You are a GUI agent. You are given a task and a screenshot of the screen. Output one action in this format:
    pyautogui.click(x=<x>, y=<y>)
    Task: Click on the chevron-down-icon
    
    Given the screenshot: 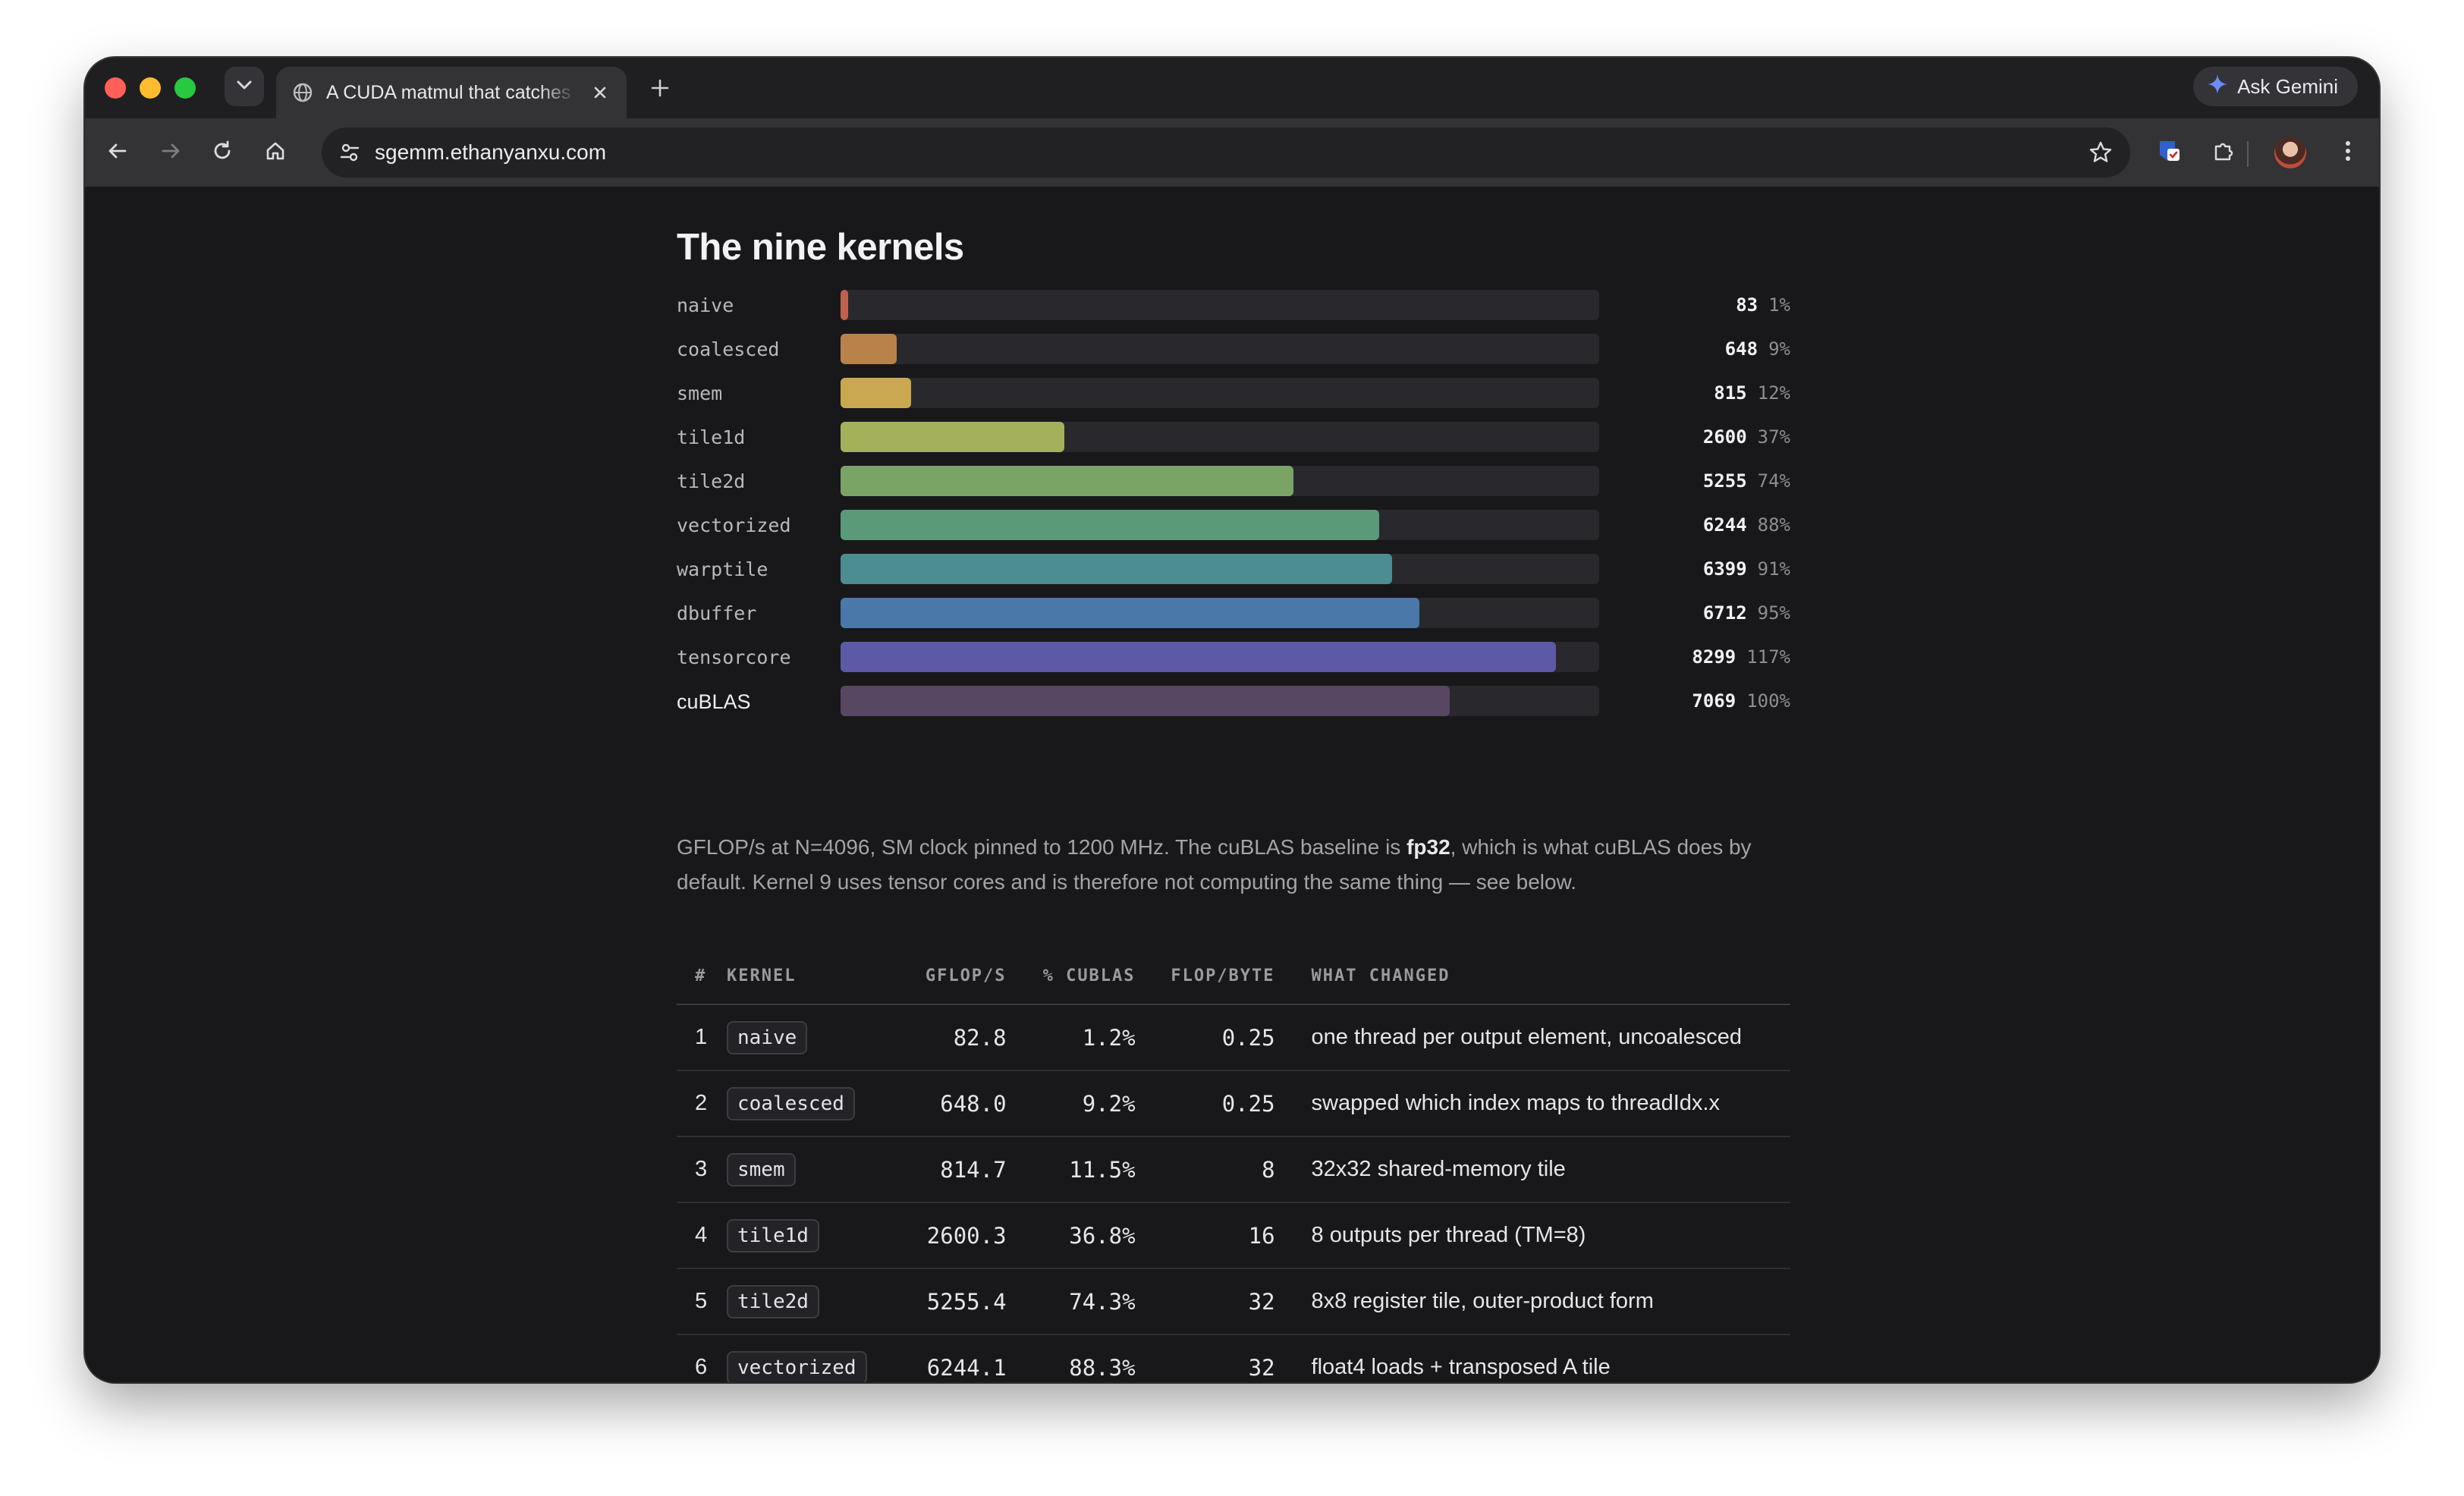 What is the action you would take?
    pyautogui.click(x=244, y=87)
    